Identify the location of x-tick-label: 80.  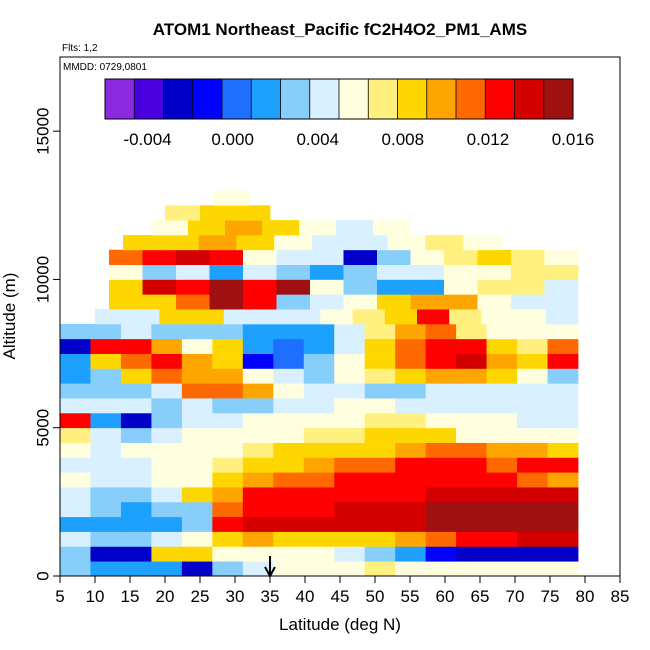
(585, 596).